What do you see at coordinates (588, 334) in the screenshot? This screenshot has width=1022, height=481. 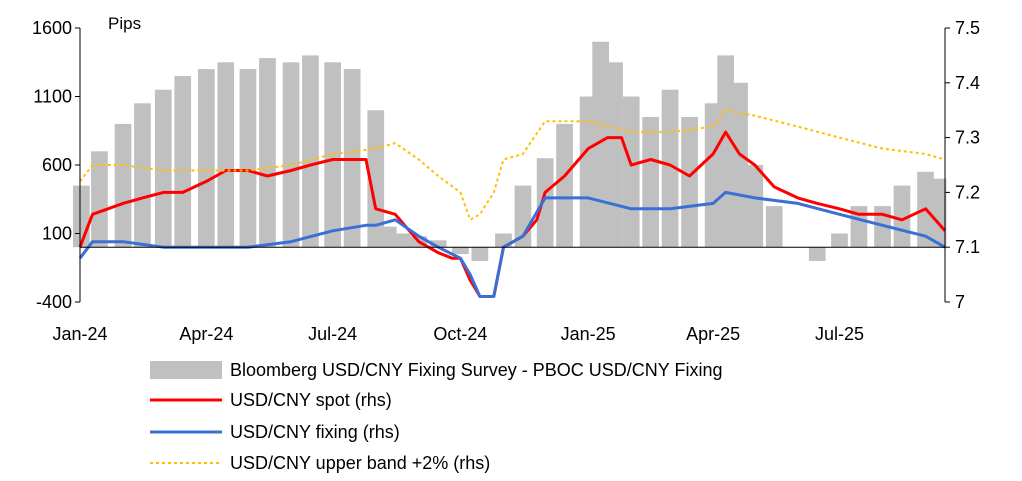 I see `x-tick-label: Jan-25` at bounding box center [588, 334].